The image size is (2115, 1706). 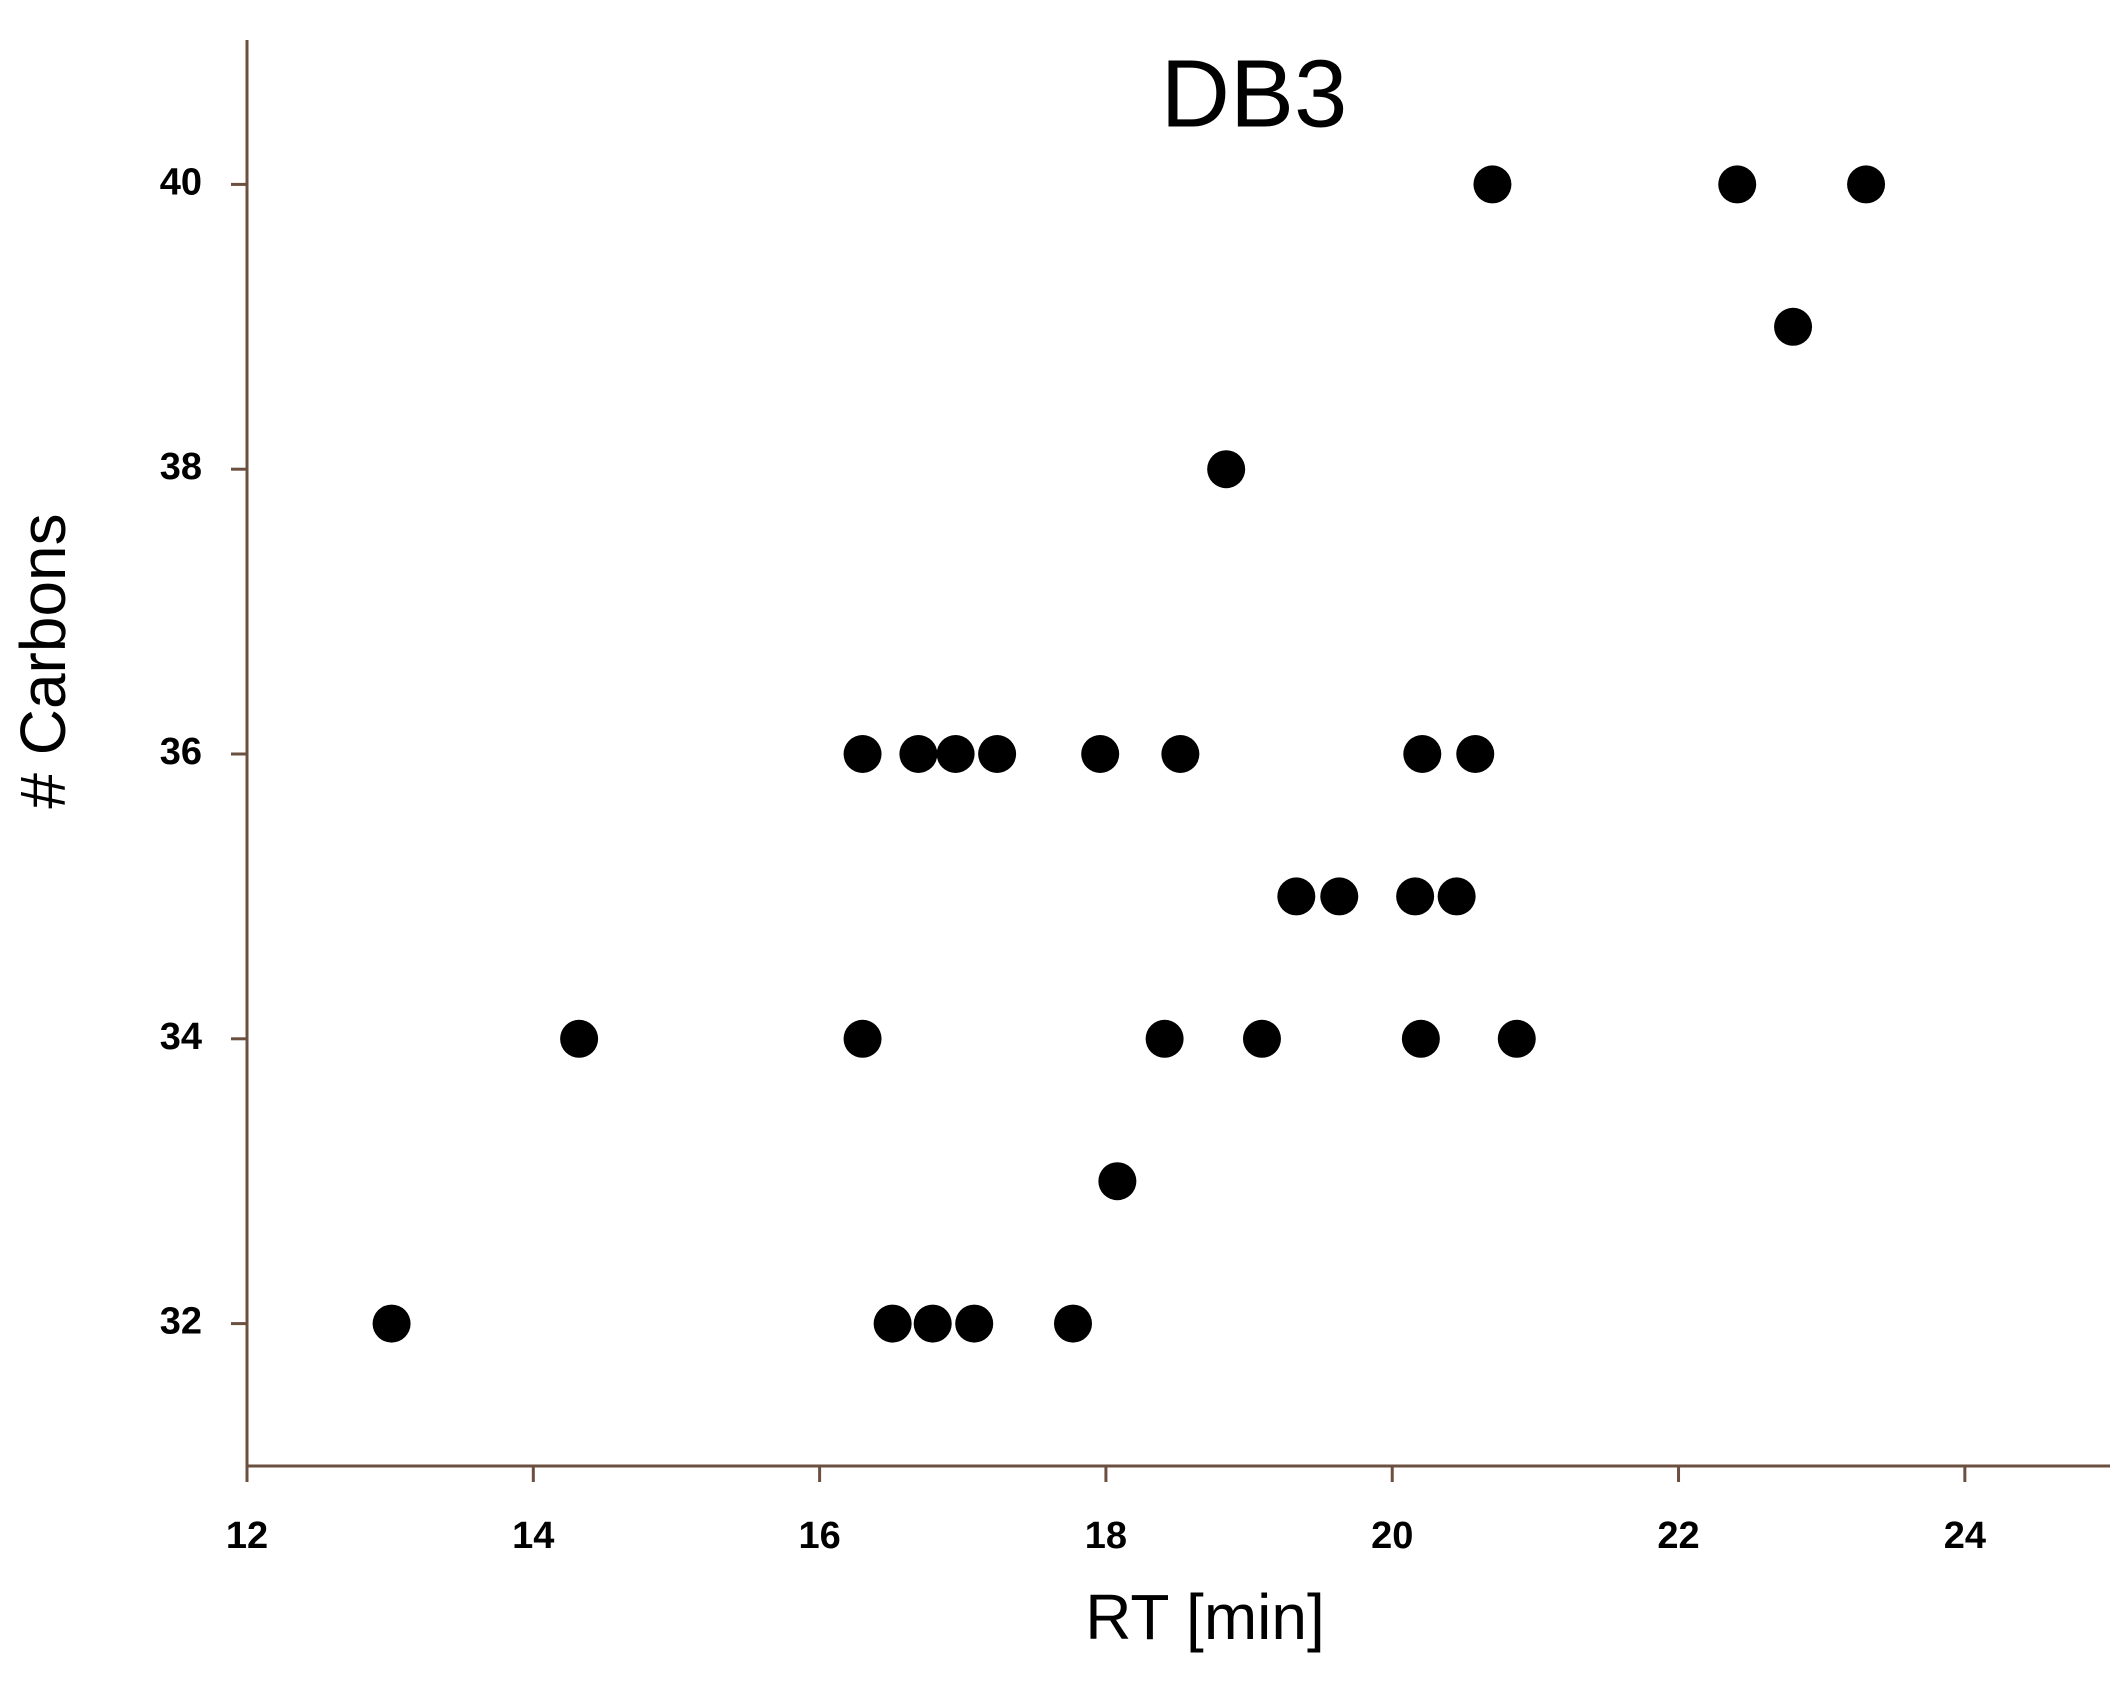 What do you see at coordinates (1965, 1536) in the screenshot?
I see `x-tick-label: 24` at bounding box center [1965, 1536].